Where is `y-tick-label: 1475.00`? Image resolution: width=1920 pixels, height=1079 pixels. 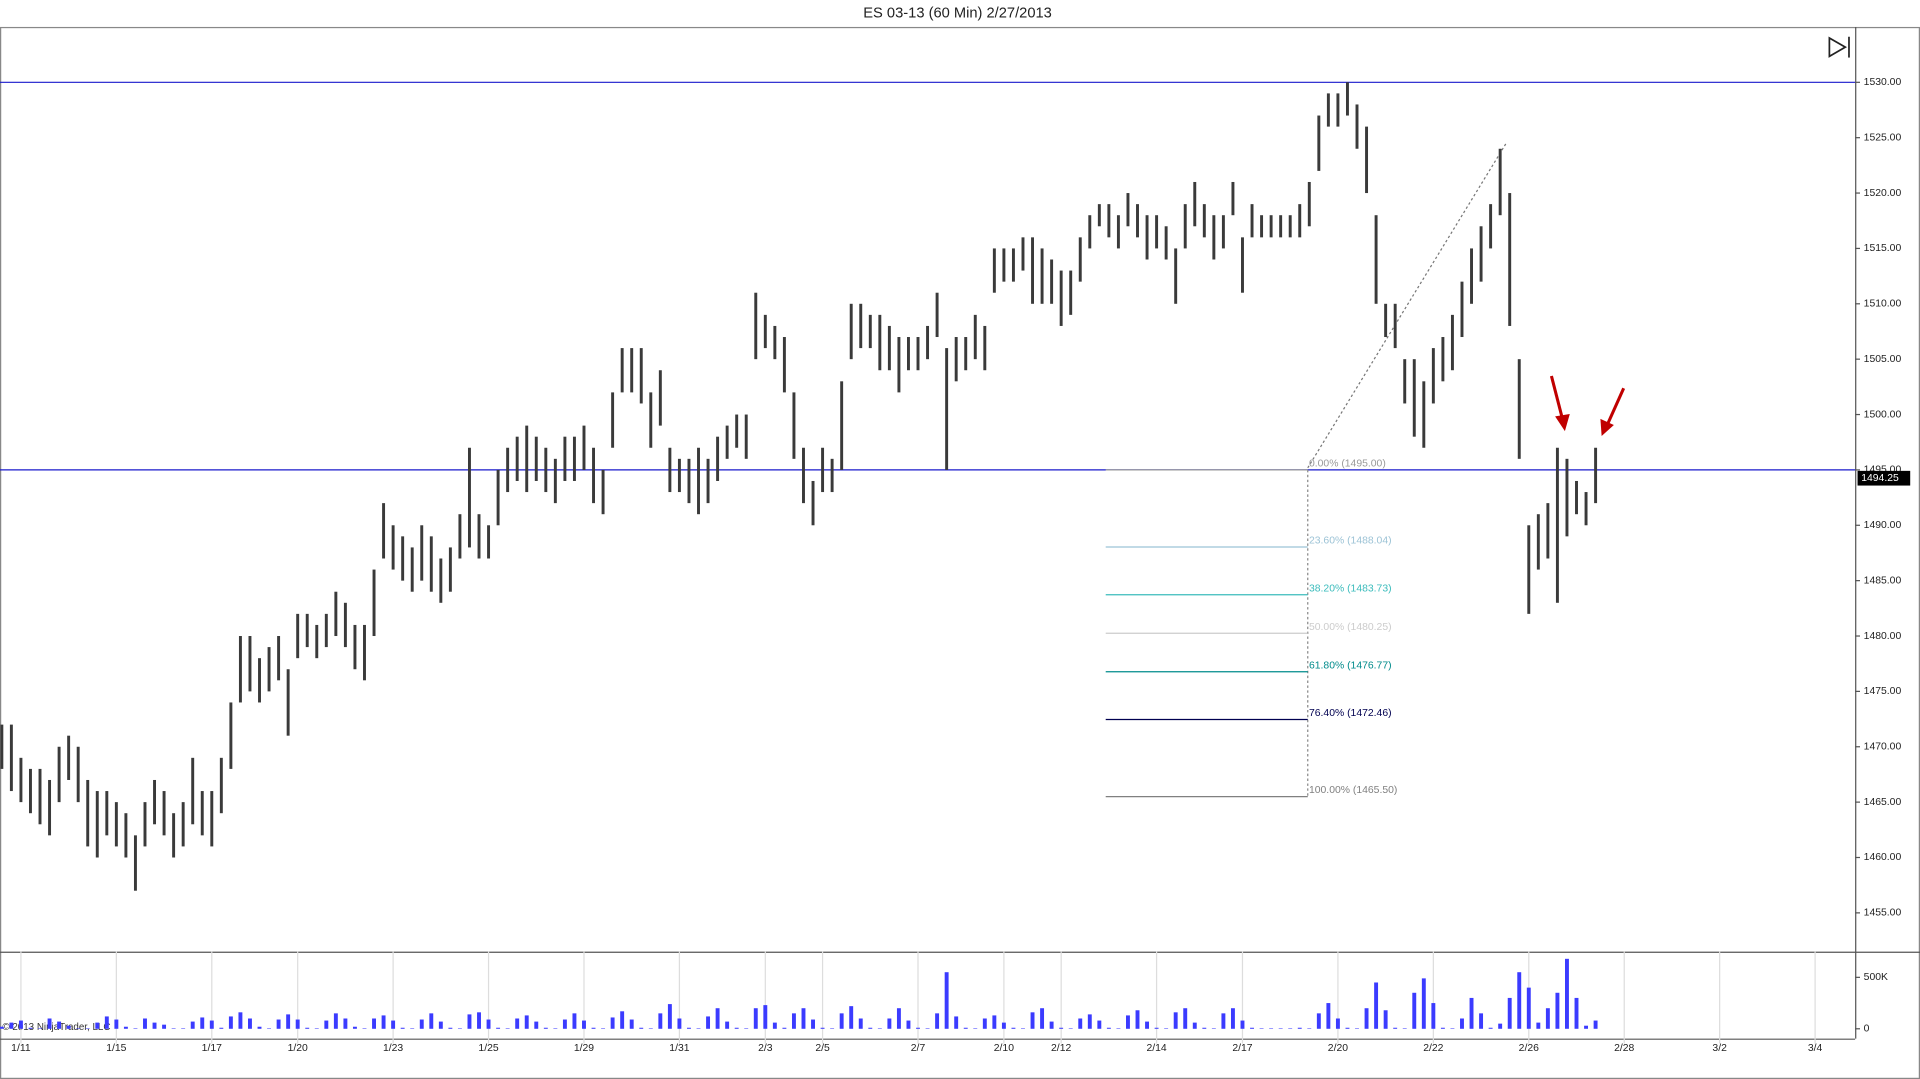 y-tick-label: 1475.00 is located at coordinates (1883, 691).